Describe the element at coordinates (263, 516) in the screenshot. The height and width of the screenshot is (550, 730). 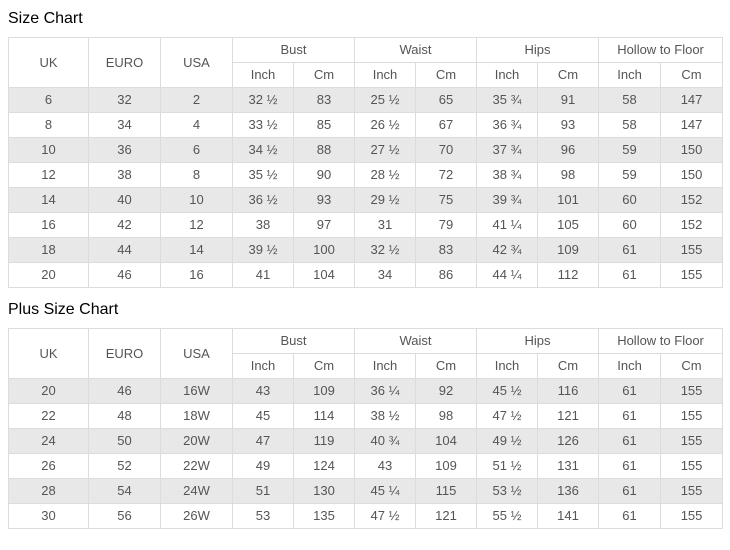
I see `table-cell: 53` at that location.